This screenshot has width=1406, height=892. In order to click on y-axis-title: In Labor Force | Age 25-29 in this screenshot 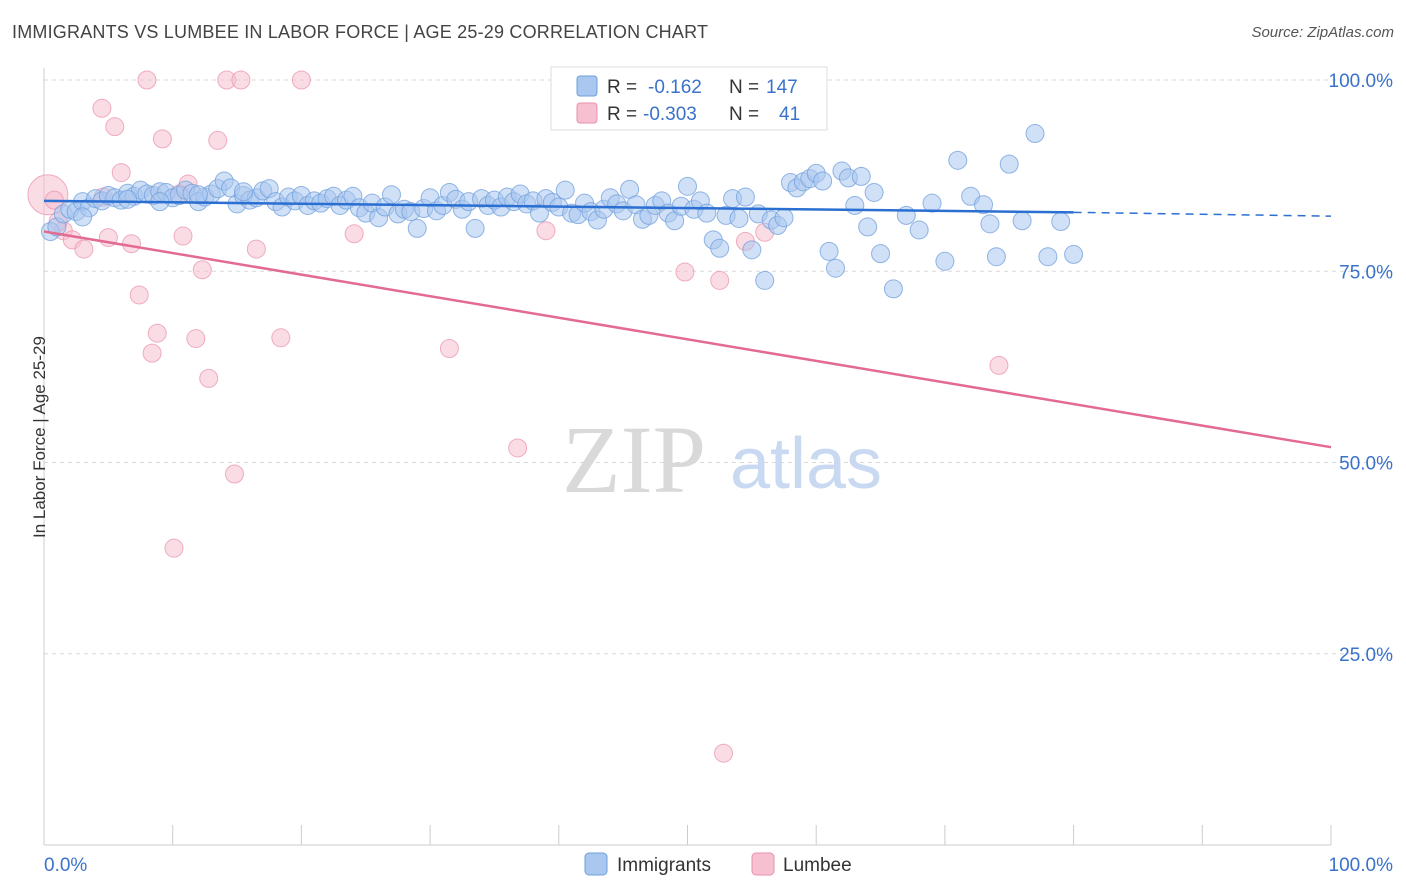, I will do `click(39, 437)`.